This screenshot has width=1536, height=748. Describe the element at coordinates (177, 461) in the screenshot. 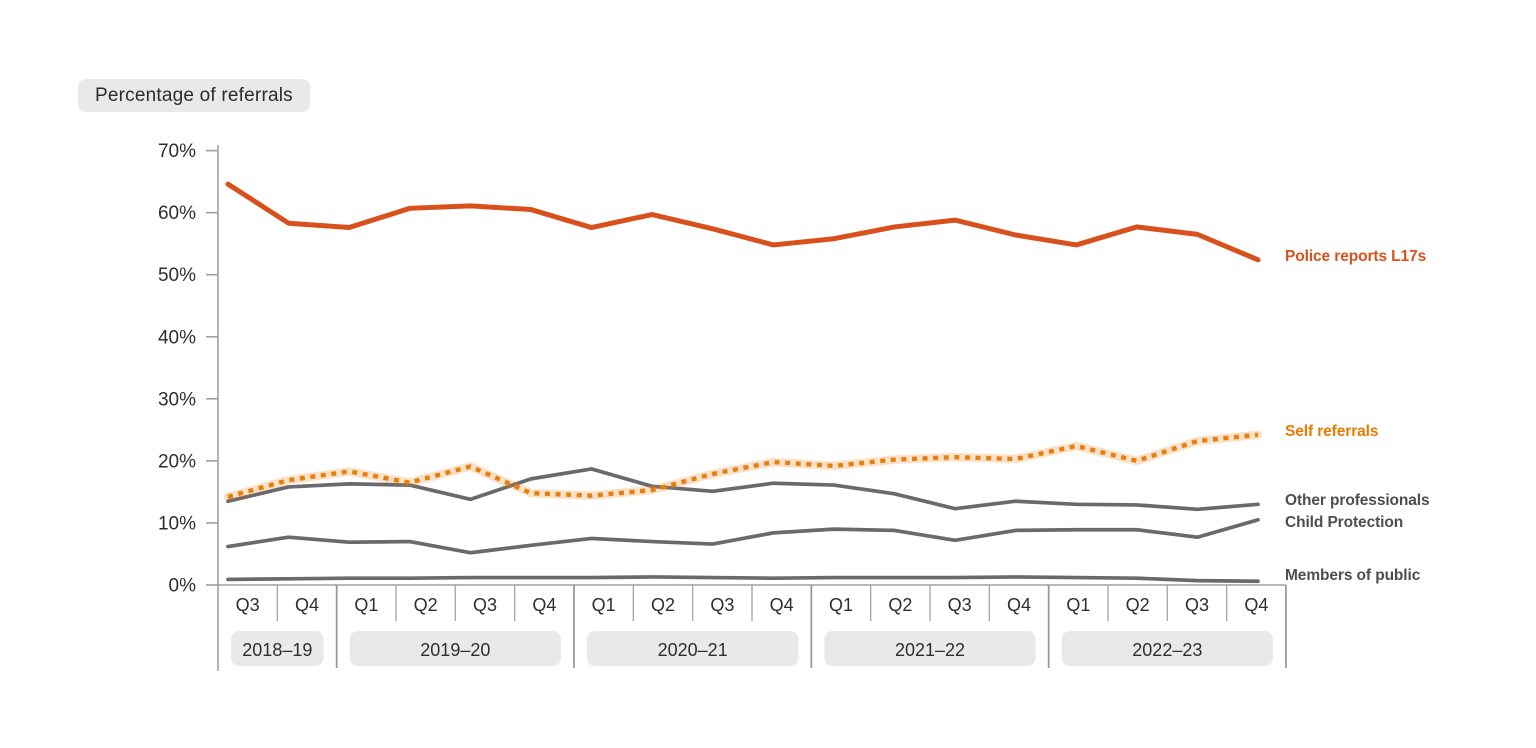

I see `y-axis-tick-label: 20%` at that location.